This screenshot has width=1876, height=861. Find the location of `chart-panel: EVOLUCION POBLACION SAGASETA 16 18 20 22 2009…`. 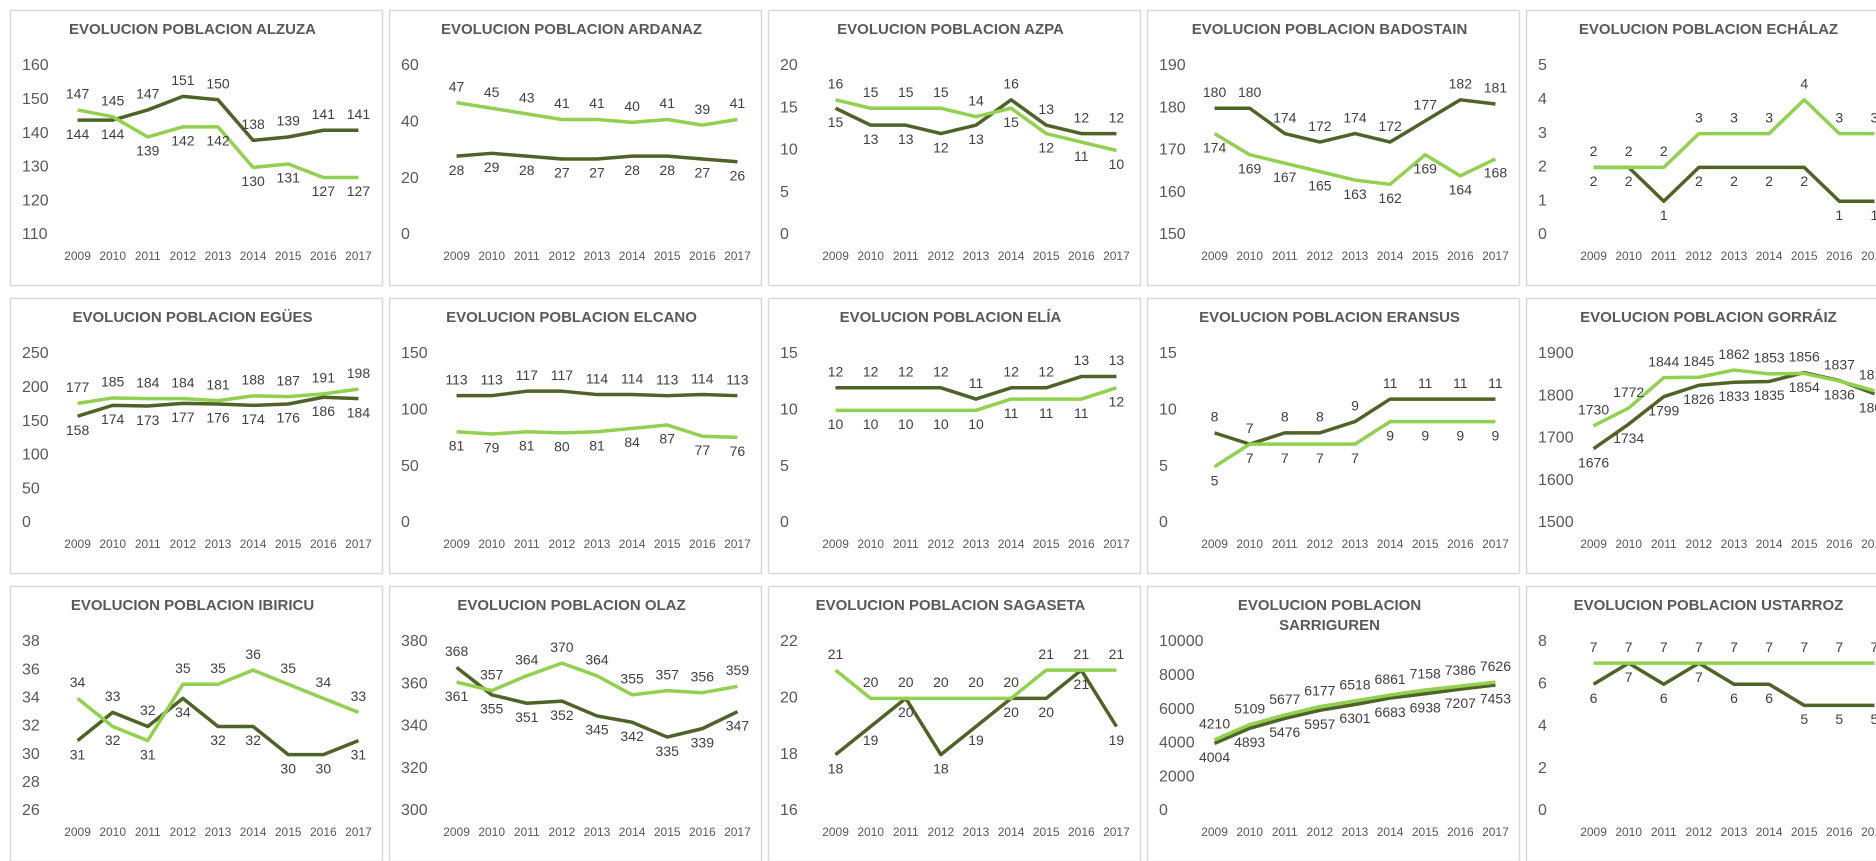

chart-panel: EVOLUCION POBLACION SAGASETA 16 18 20 22 2009… is located at coordinates (954, 723).